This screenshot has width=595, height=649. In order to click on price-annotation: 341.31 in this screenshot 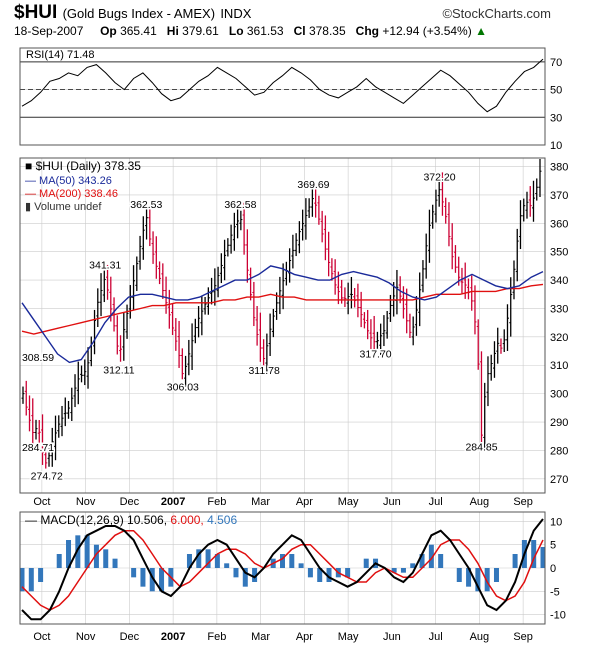, I will do `click(105, 265)`.